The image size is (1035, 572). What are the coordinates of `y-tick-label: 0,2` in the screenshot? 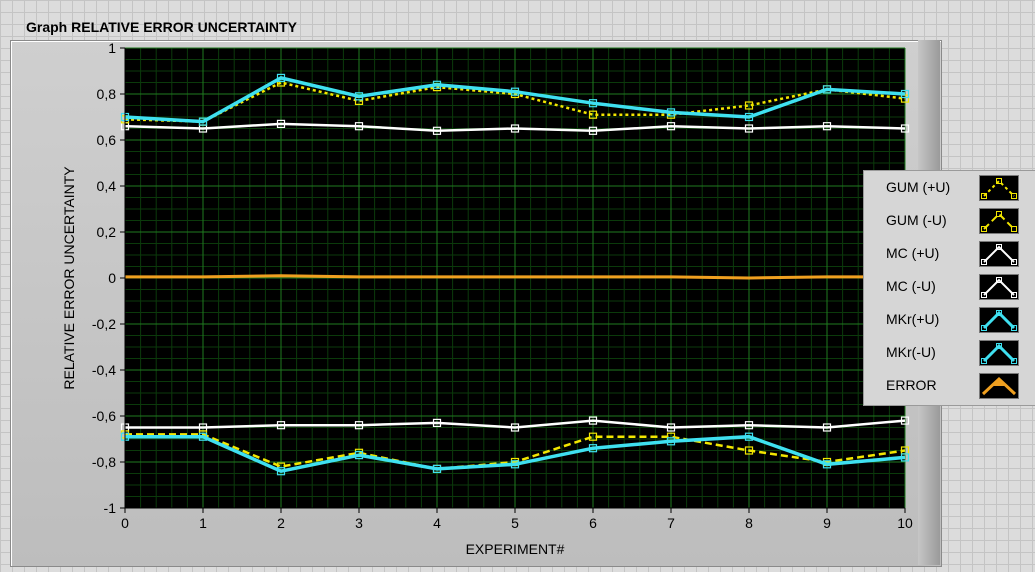 It's located at (107, 232).